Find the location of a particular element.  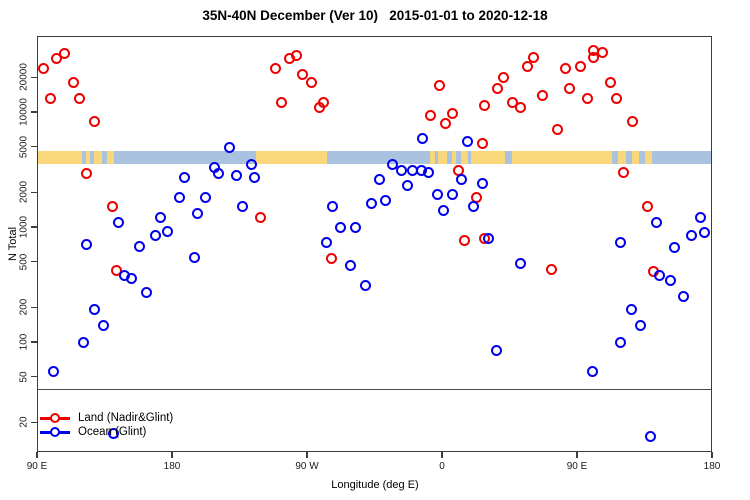

y-tick-label: 500 is located at coordinates (24, 261).